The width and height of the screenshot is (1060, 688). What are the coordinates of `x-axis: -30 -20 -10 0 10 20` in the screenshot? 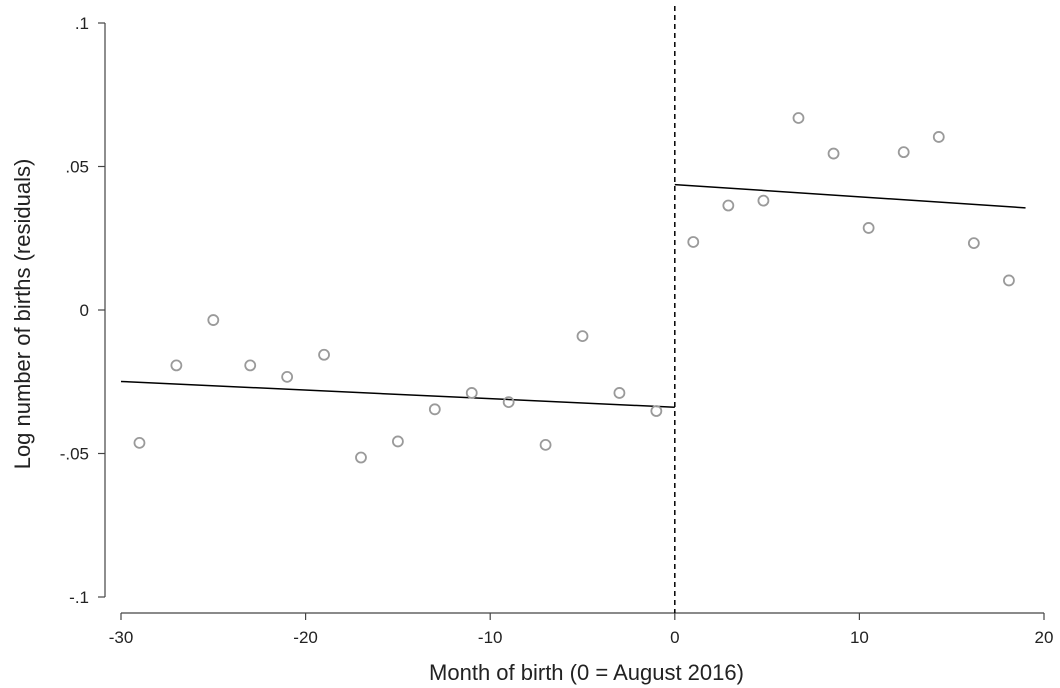 It's located at (581, 629).